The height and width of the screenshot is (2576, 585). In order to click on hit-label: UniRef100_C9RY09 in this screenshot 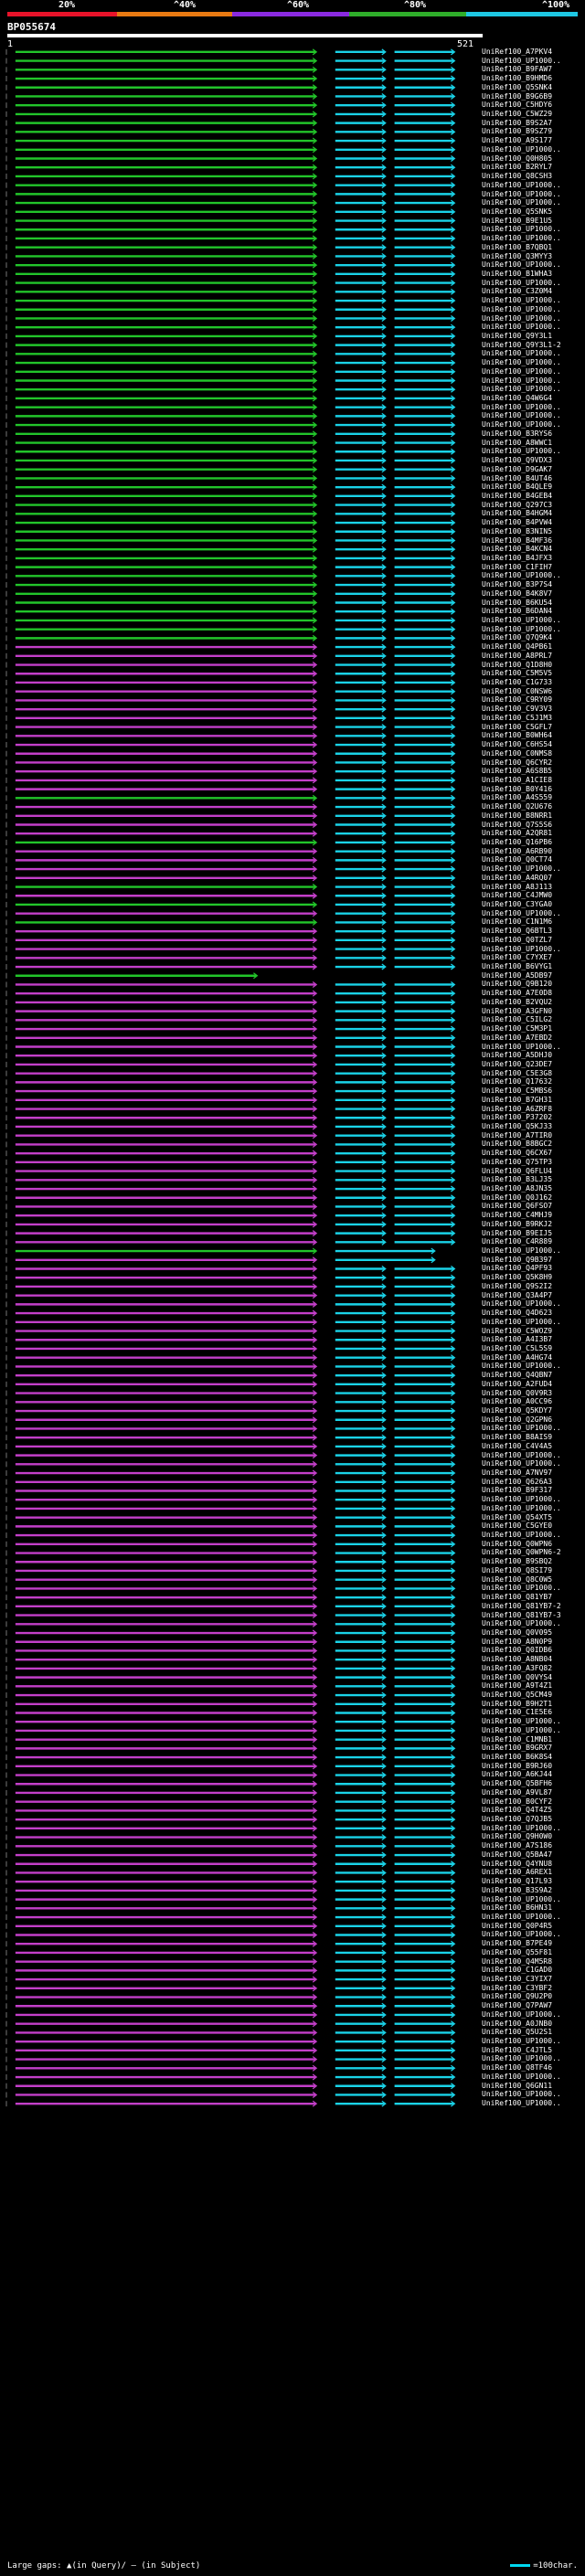, I will do `click(517, 700)`.